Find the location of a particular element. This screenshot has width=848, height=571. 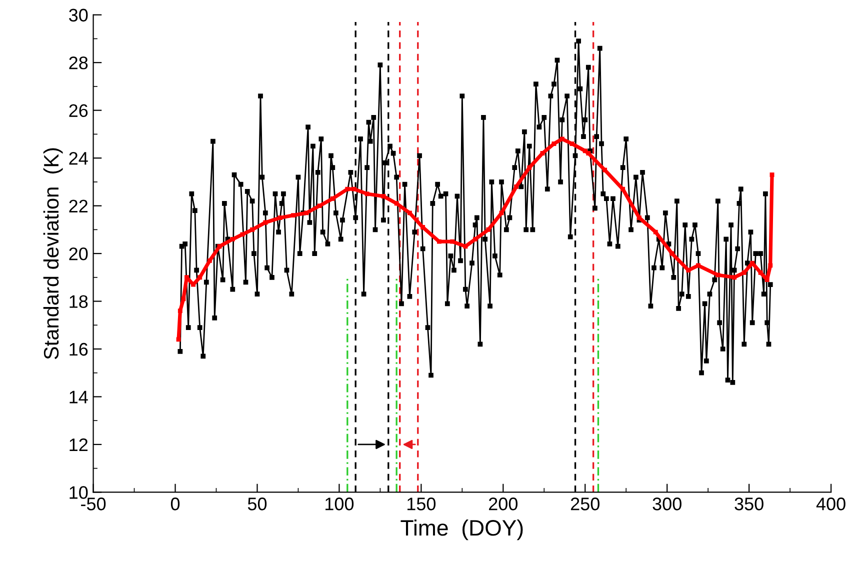

x-tick-label: 250 is located at coordinates (585, 504).